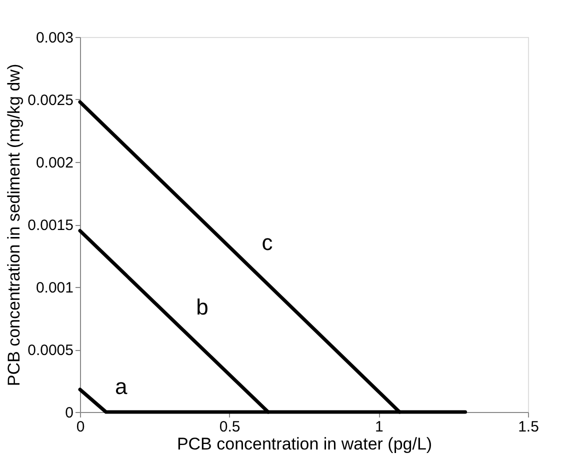 The height and width of the screenshot is (455, 572). I want to click on annotation: a, so click(121, 386).